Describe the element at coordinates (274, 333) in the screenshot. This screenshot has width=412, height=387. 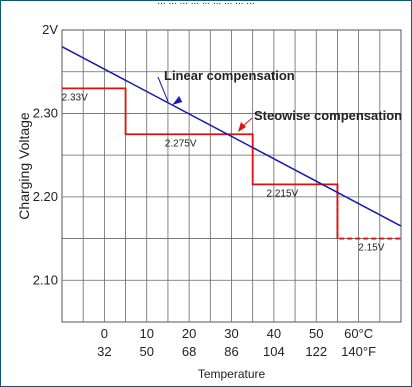
I see `x-tick-label-celsius: 40` at that location.